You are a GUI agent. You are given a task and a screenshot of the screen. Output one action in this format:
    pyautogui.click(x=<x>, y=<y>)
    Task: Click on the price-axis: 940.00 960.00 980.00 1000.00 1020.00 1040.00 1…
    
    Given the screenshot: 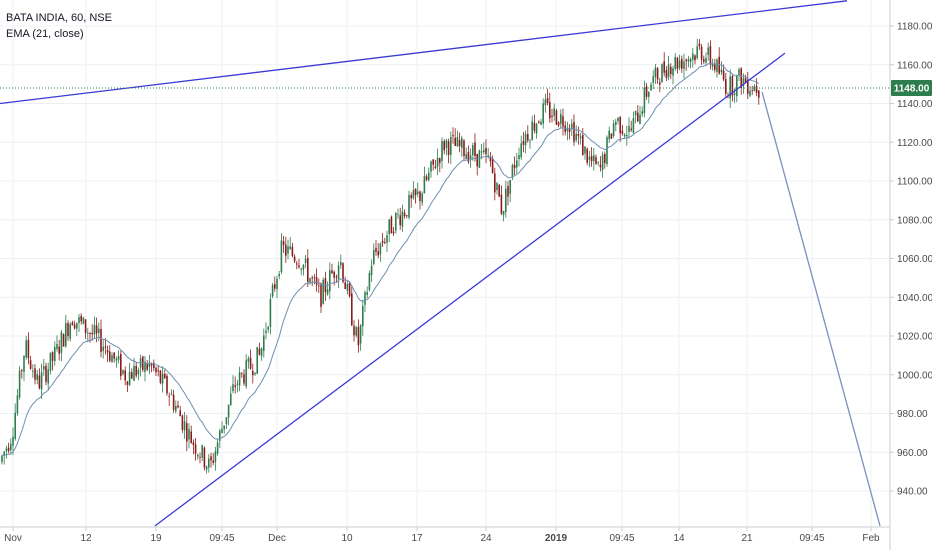 What is the action you would take?
    pyautogui.click(x=910, y=275)
    